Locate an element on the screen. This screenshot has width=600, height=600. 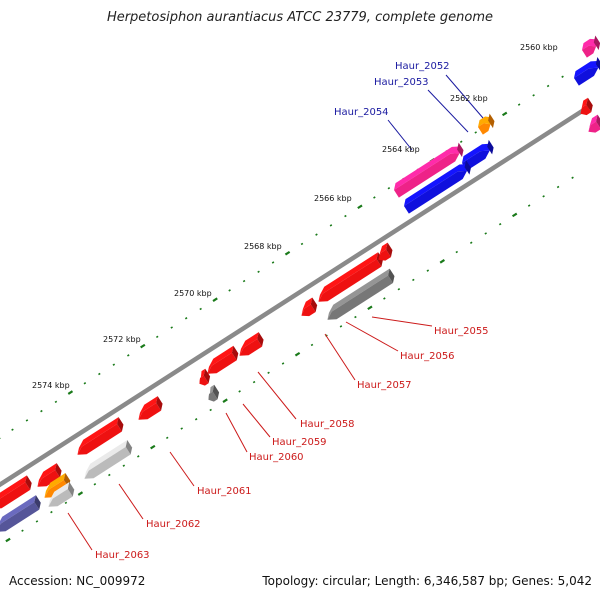
position-label: 2574 kbp is located at coordinates (51, 385).